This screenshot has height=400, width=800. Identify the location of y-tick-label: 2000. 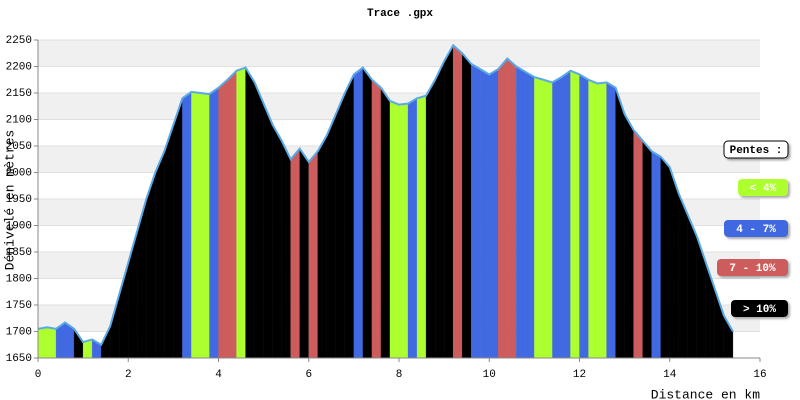
(19, 173).